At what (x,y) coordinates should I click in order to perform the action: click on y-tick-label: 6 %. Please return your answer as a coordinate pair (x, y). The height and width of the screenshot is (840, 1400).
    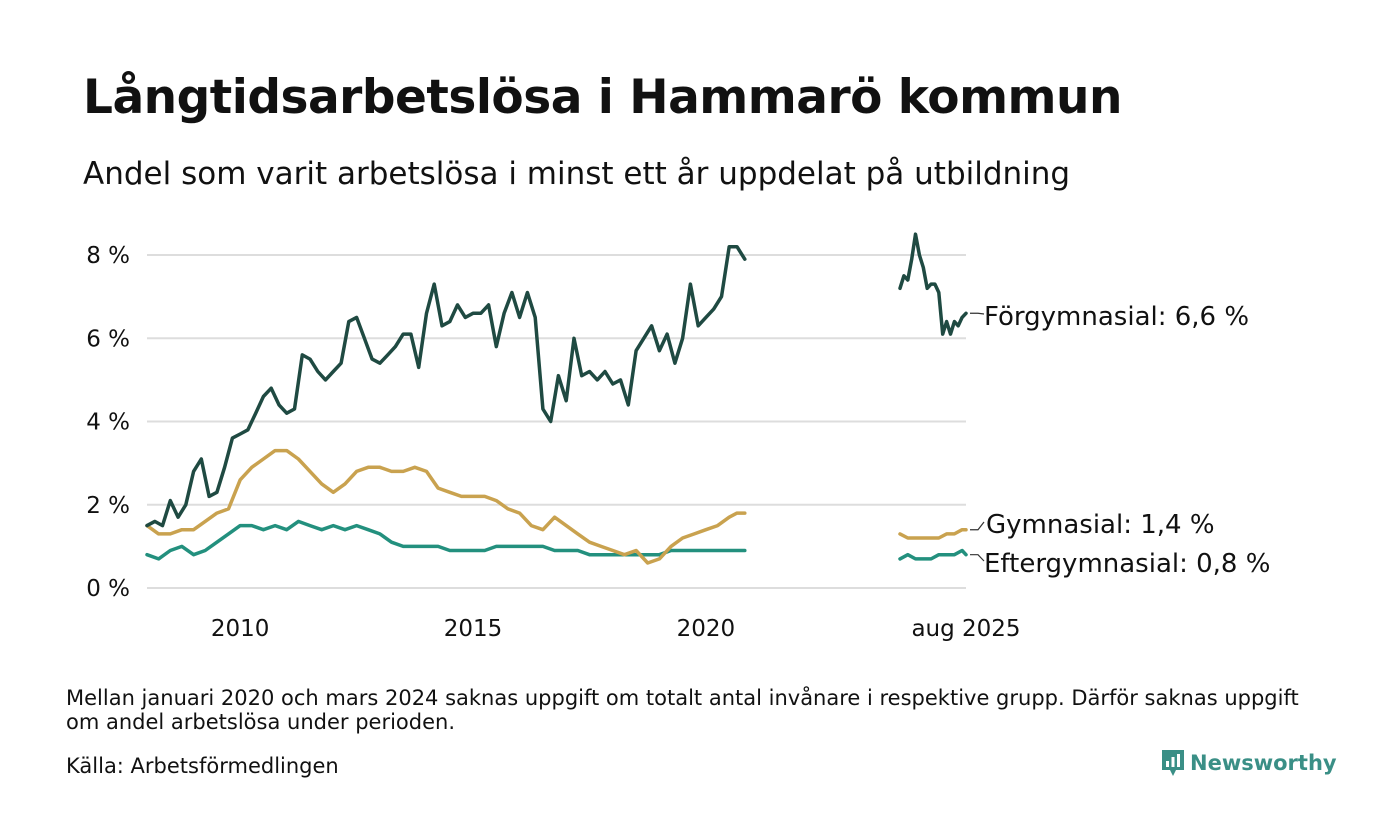
    Looking at the image, I should click on (108, 339).